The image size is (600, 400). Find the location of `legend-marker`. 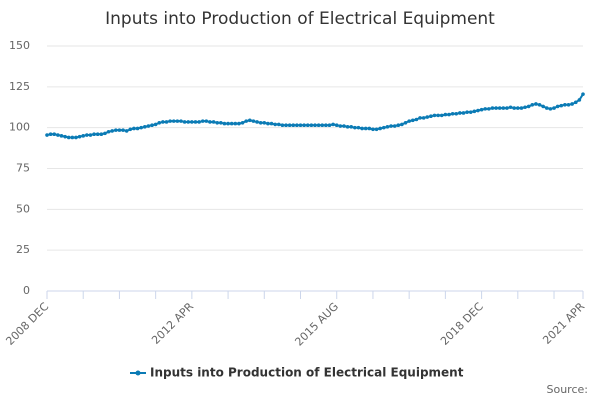

legend-marker is located at coordinates (138, 373).